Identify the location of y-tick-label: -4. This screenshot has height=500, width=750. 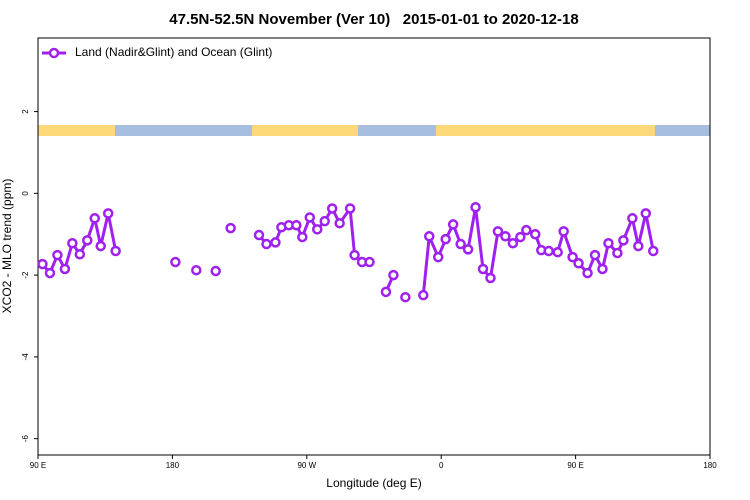
(25, 357).